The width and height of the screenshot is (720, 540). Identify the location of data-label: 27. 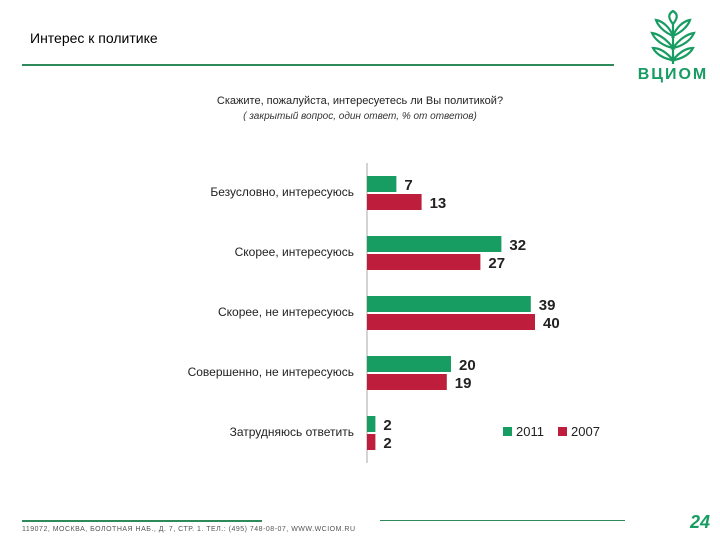
(496, 263).